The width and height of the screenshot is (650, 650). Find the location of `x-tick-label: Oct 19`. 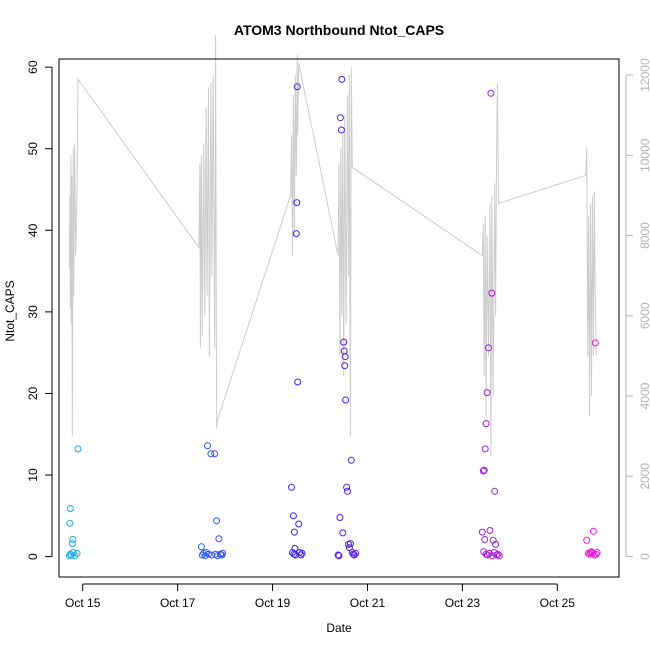

x-tick-label: Oct 19 is located at coordinates (273, 603).